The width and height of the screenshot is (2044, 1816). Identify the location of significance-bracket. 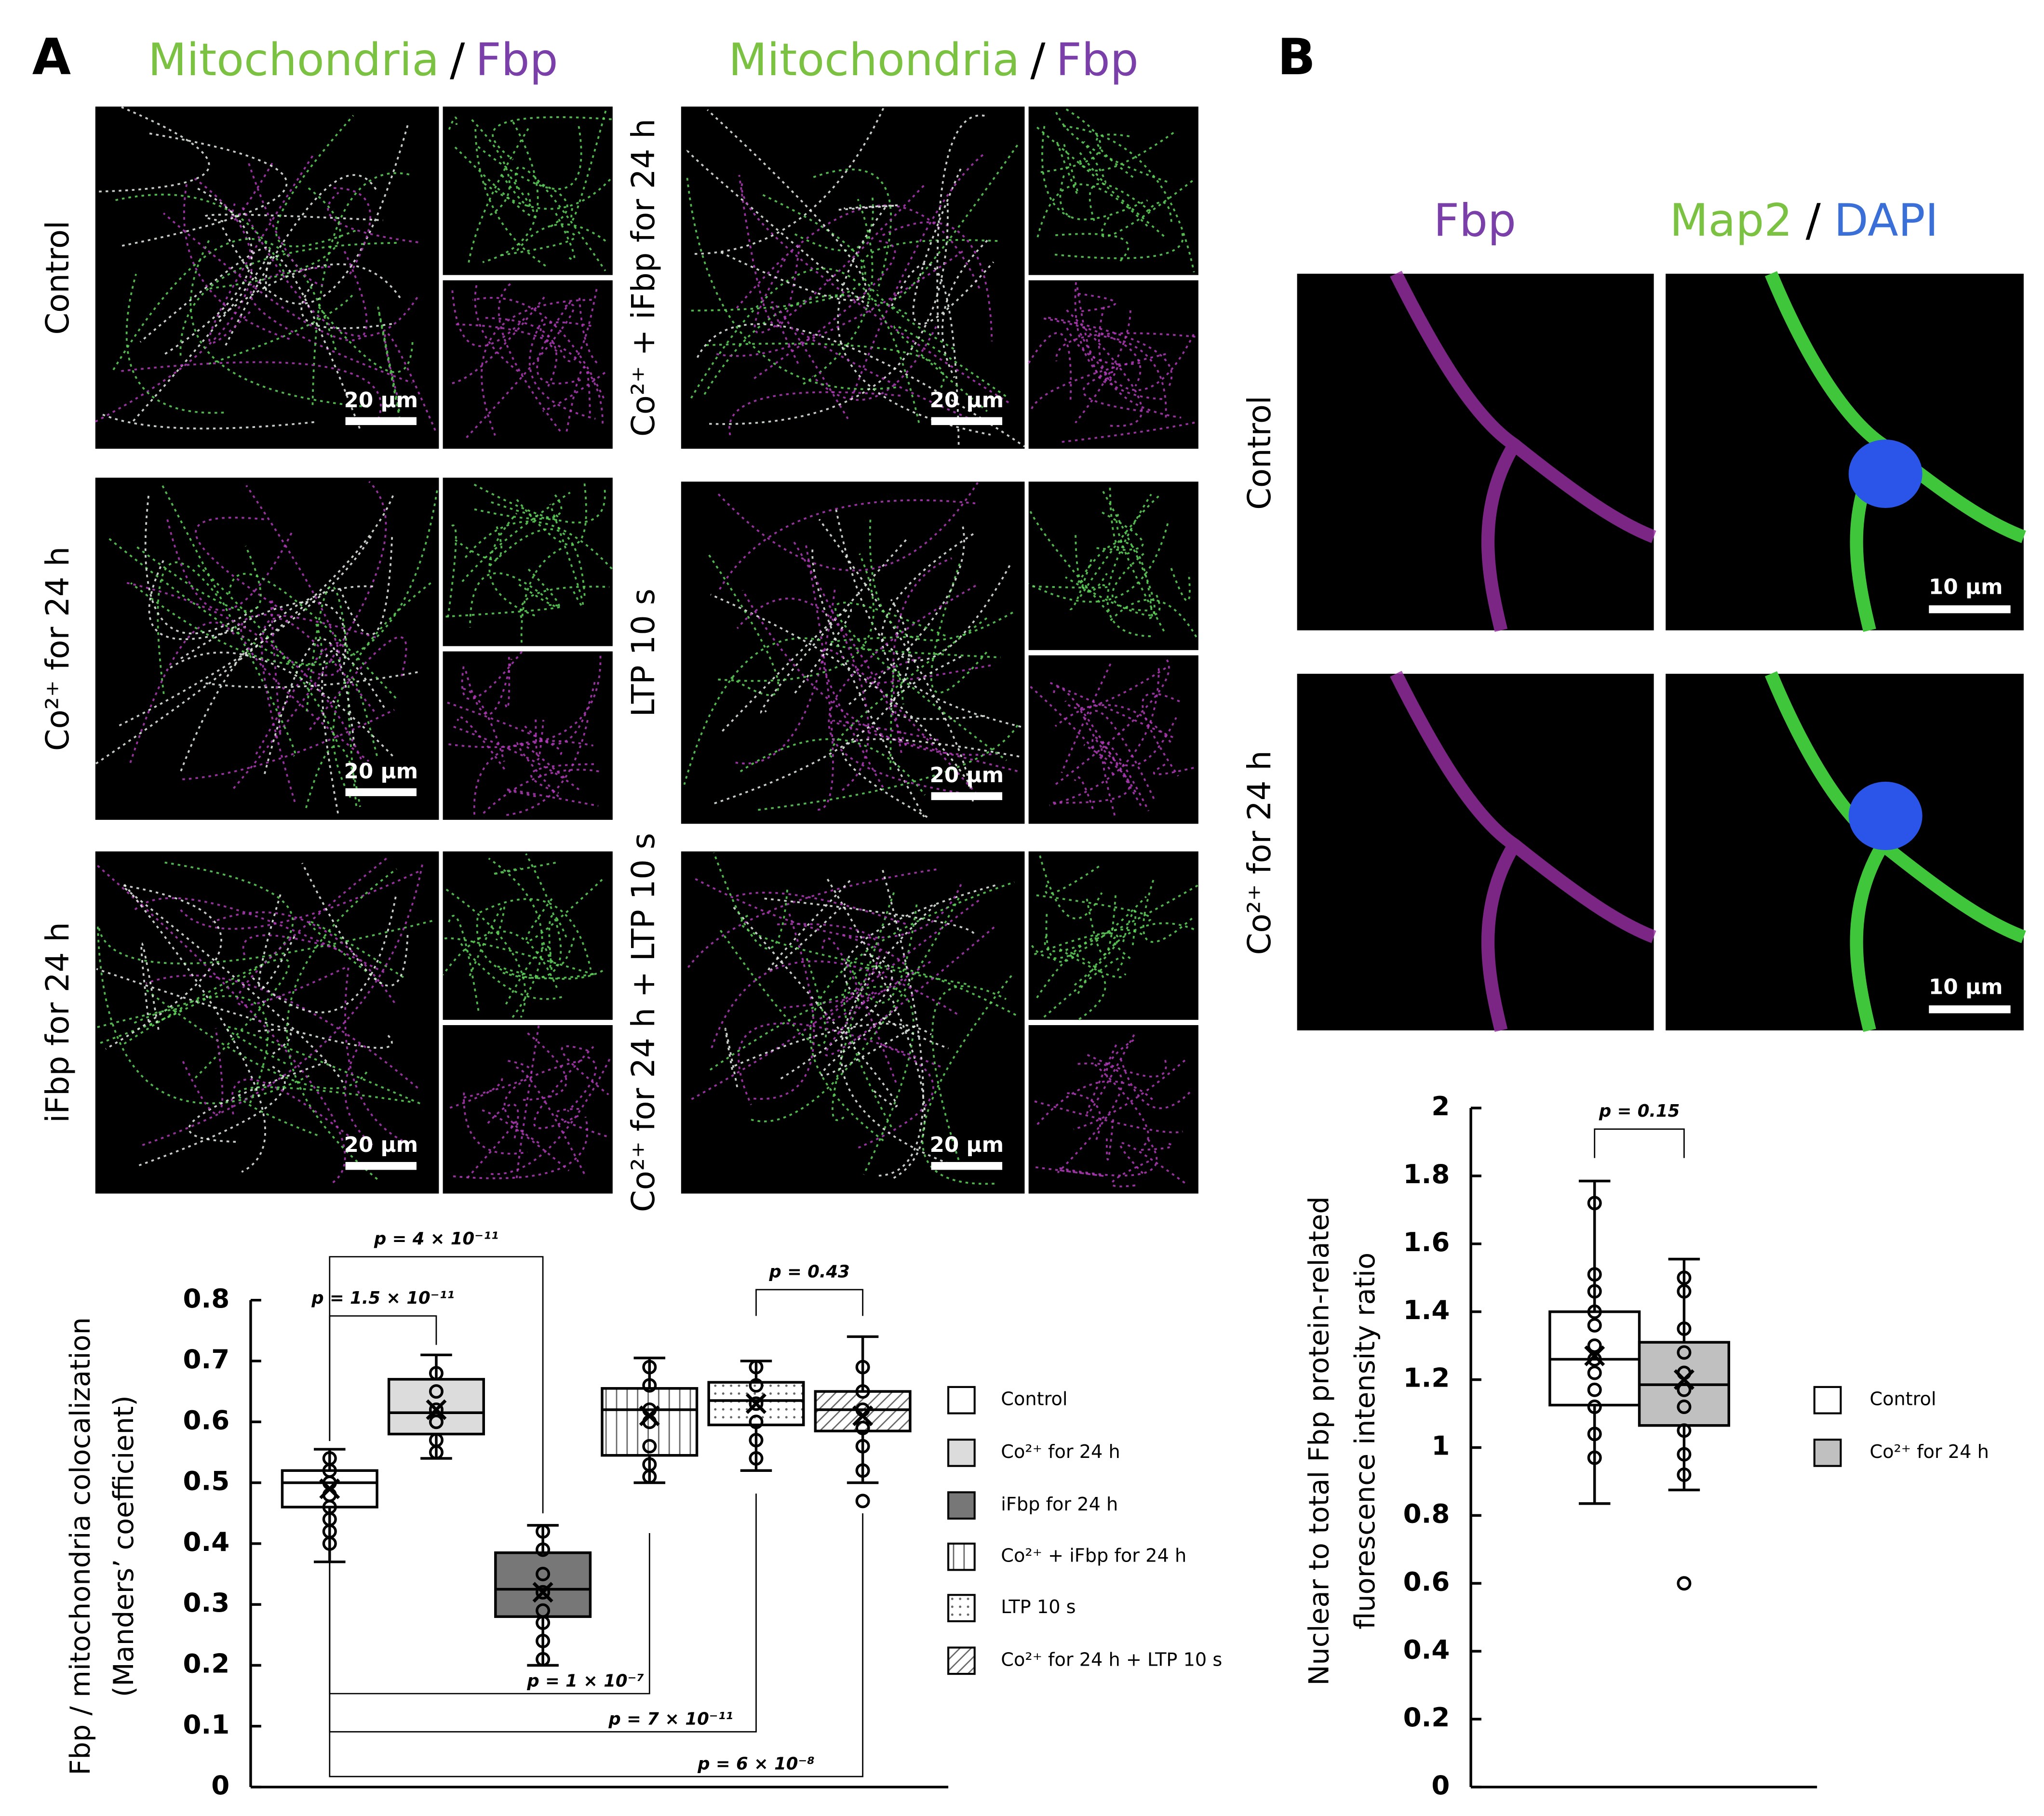
(490, 1614).